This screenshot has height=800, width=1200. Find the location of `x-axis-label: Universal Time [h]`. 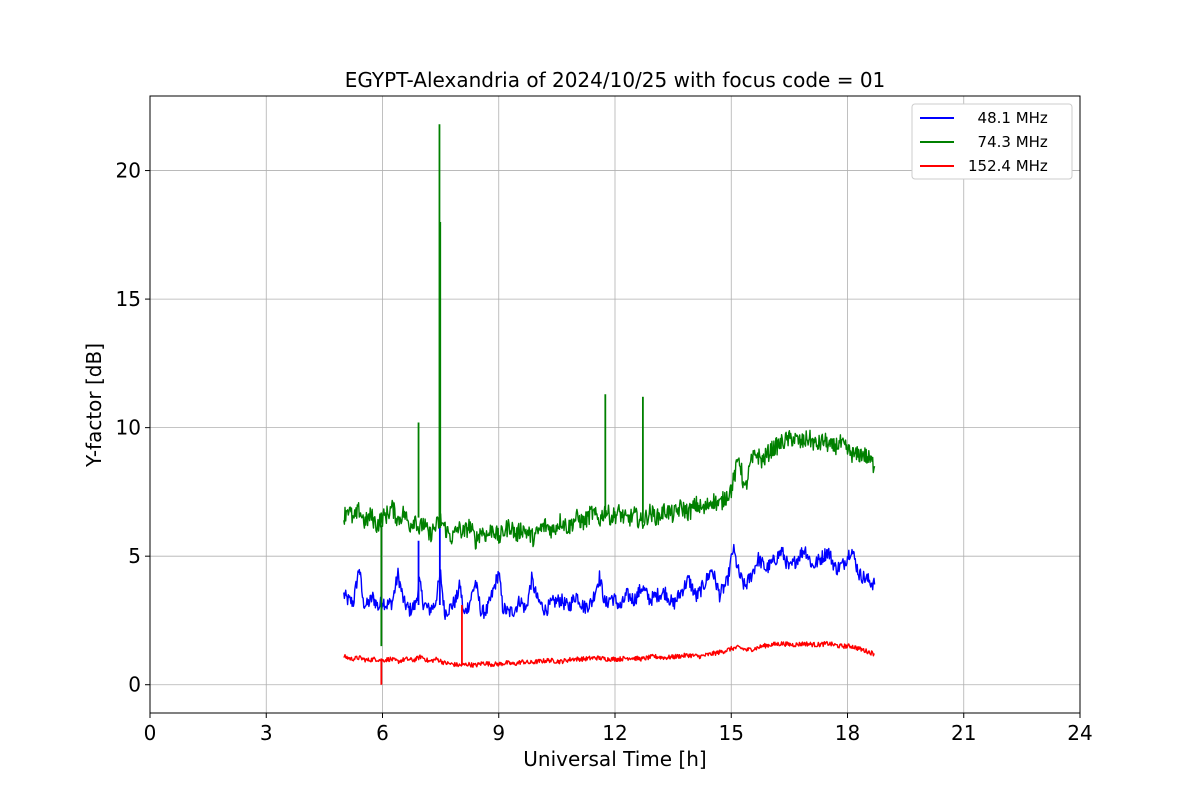

x-axis-label: Universal Time [h] is located at coordinates (614, 759).